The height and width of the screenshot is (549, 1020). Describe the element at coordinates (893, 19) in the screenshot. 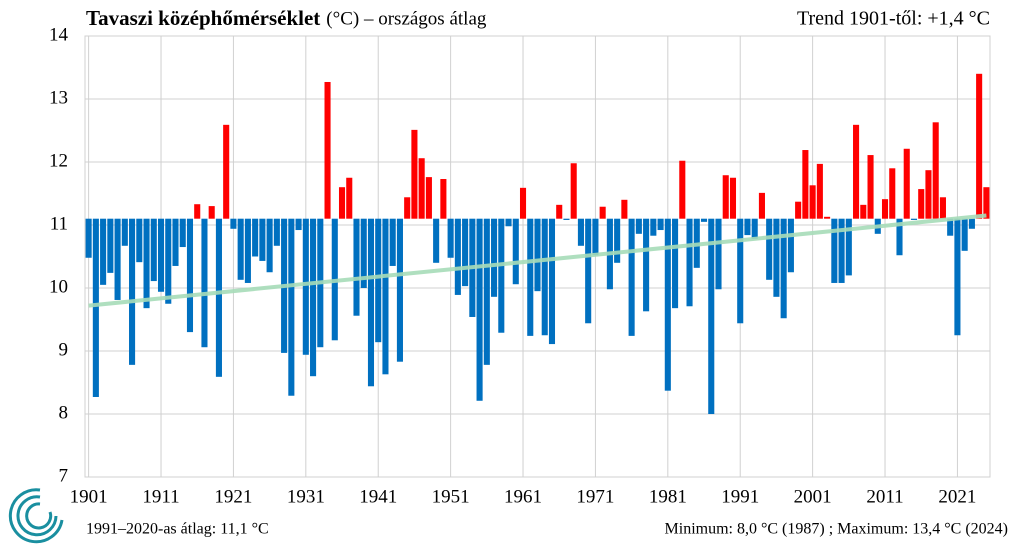

I see `trend-annotation: Trend 1901-től: +1,4 °C` at that location.